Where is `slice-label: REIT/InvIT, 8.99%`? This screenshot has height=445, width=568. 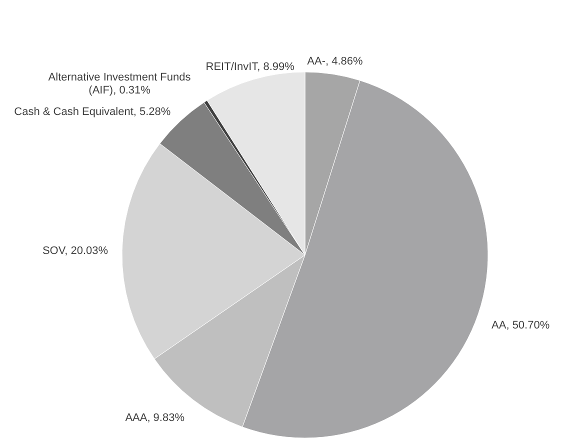 slice-label: REIT/InvIT, 8.99% is located at coordinates (250, 66).